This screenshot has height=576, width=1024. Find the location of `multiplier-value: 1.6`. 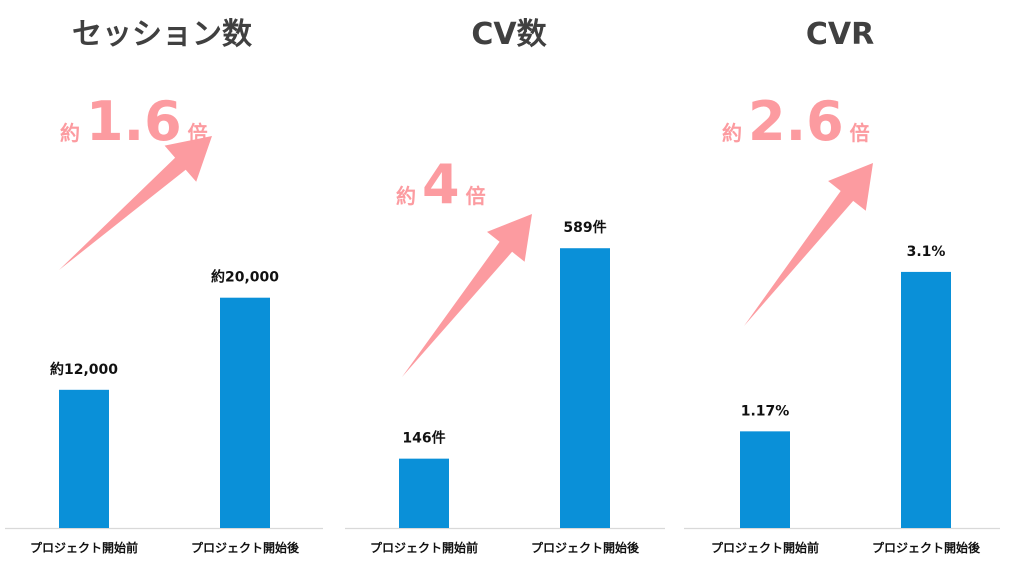

multiplier-value: 1.6 is located at coordinates (134, 121).